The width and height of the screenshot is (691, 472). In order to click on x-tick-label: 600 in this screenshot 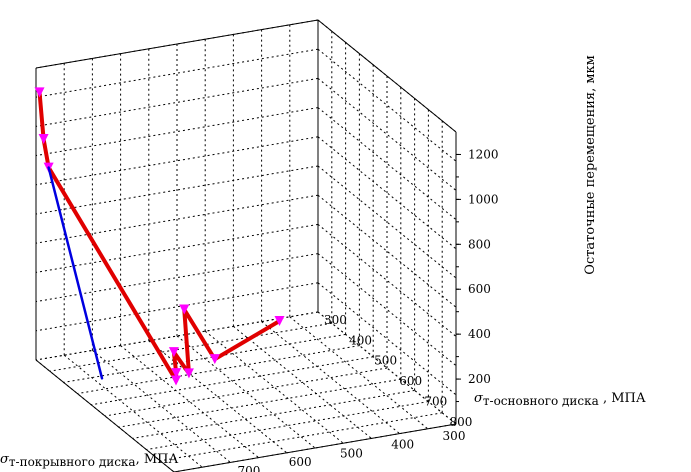, I will do `click(300, 462)`.